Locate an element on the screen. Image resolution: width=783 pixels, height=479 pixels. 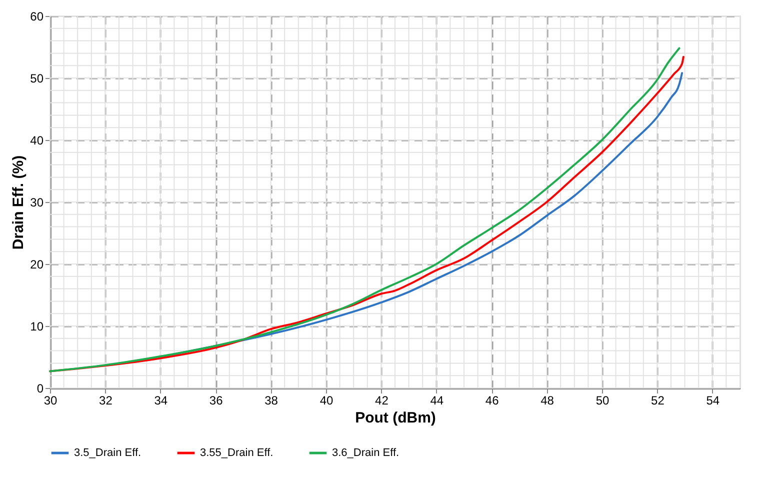
y-axis-title: Drain Eff. (%) is located at coordinates (19, 202).